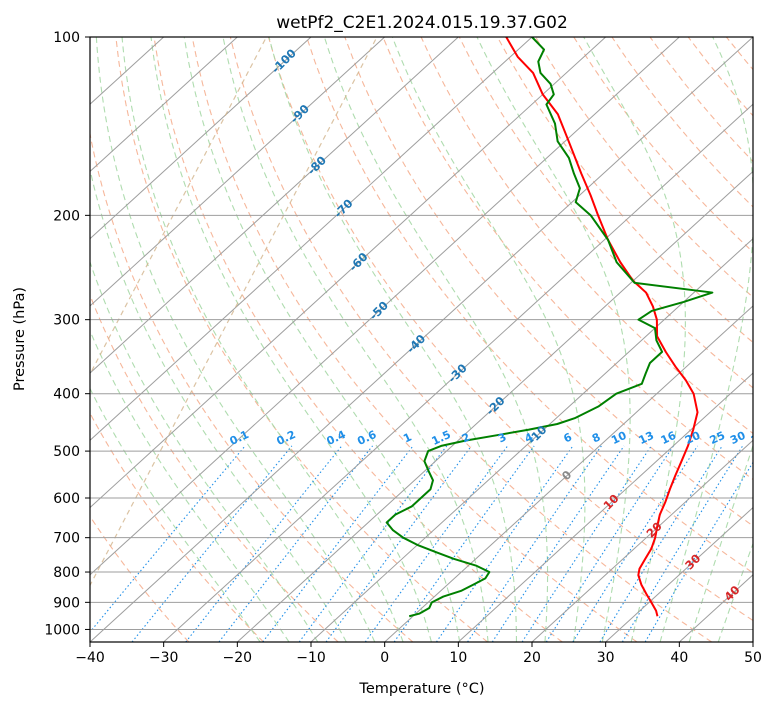 The image size is (775, 712). I want to click on y-tick-label: 500, so click(66, 452).